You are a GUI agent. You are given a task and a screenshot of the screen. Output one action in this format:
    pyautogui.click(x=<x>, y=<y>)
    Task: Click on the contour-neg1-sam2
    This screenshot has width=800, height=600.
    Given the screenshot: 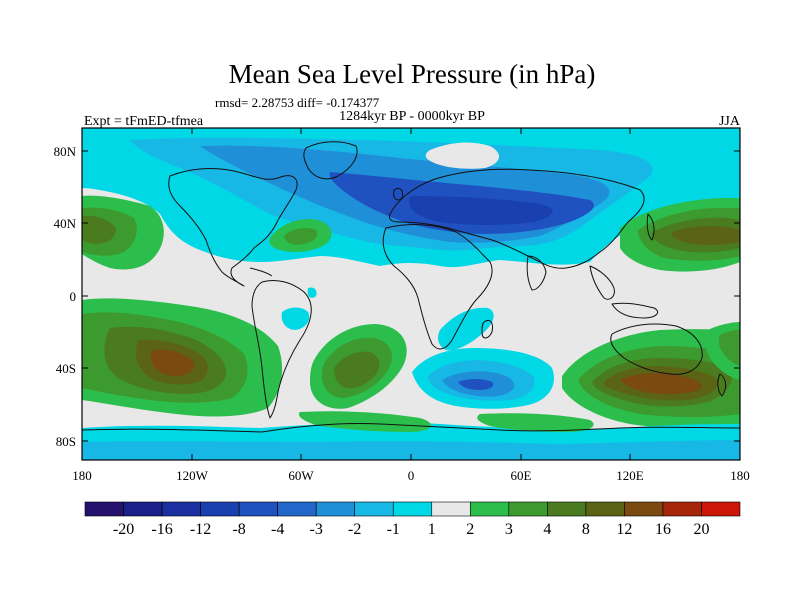 What is the action you would take?
    pyautogui.click(x=312, y=292)
    